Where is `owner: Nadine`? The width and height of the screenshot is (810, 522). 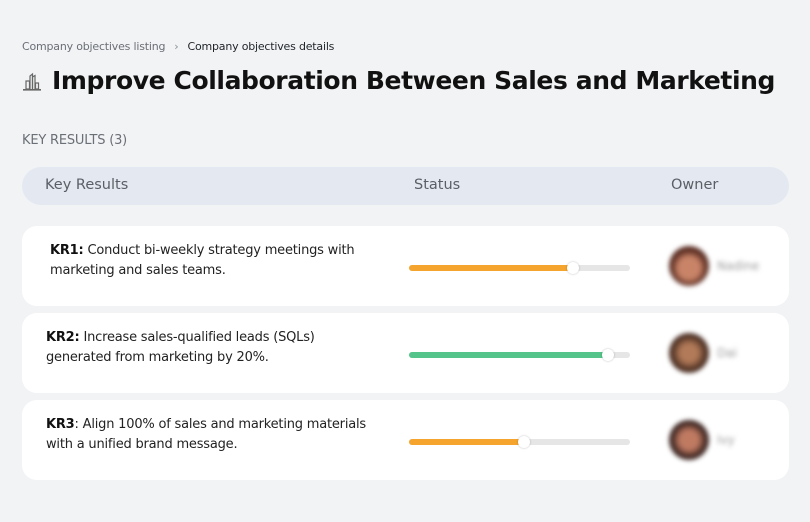 owner: Nadine is located at coordinates (714, 266).